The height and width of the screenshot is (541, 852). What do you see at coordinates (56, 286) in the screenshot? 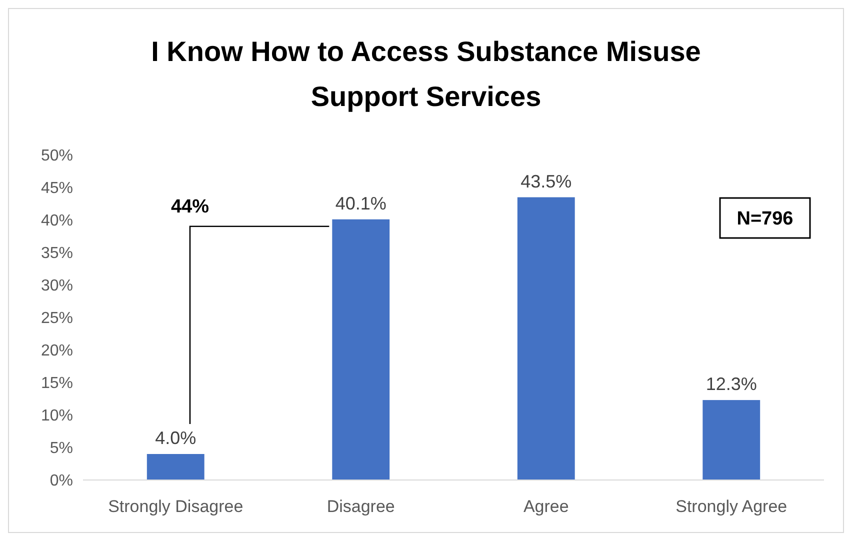
I see `y-tick-label: 30%` at bounding box center [56, 286].